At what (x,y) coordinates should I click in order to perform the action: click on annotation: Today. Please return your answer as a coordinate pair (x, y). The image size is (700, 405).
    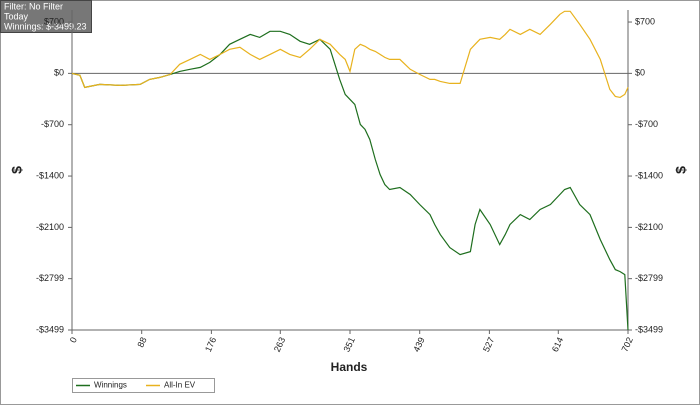
    Looking at the image, I should click on (16, 16).